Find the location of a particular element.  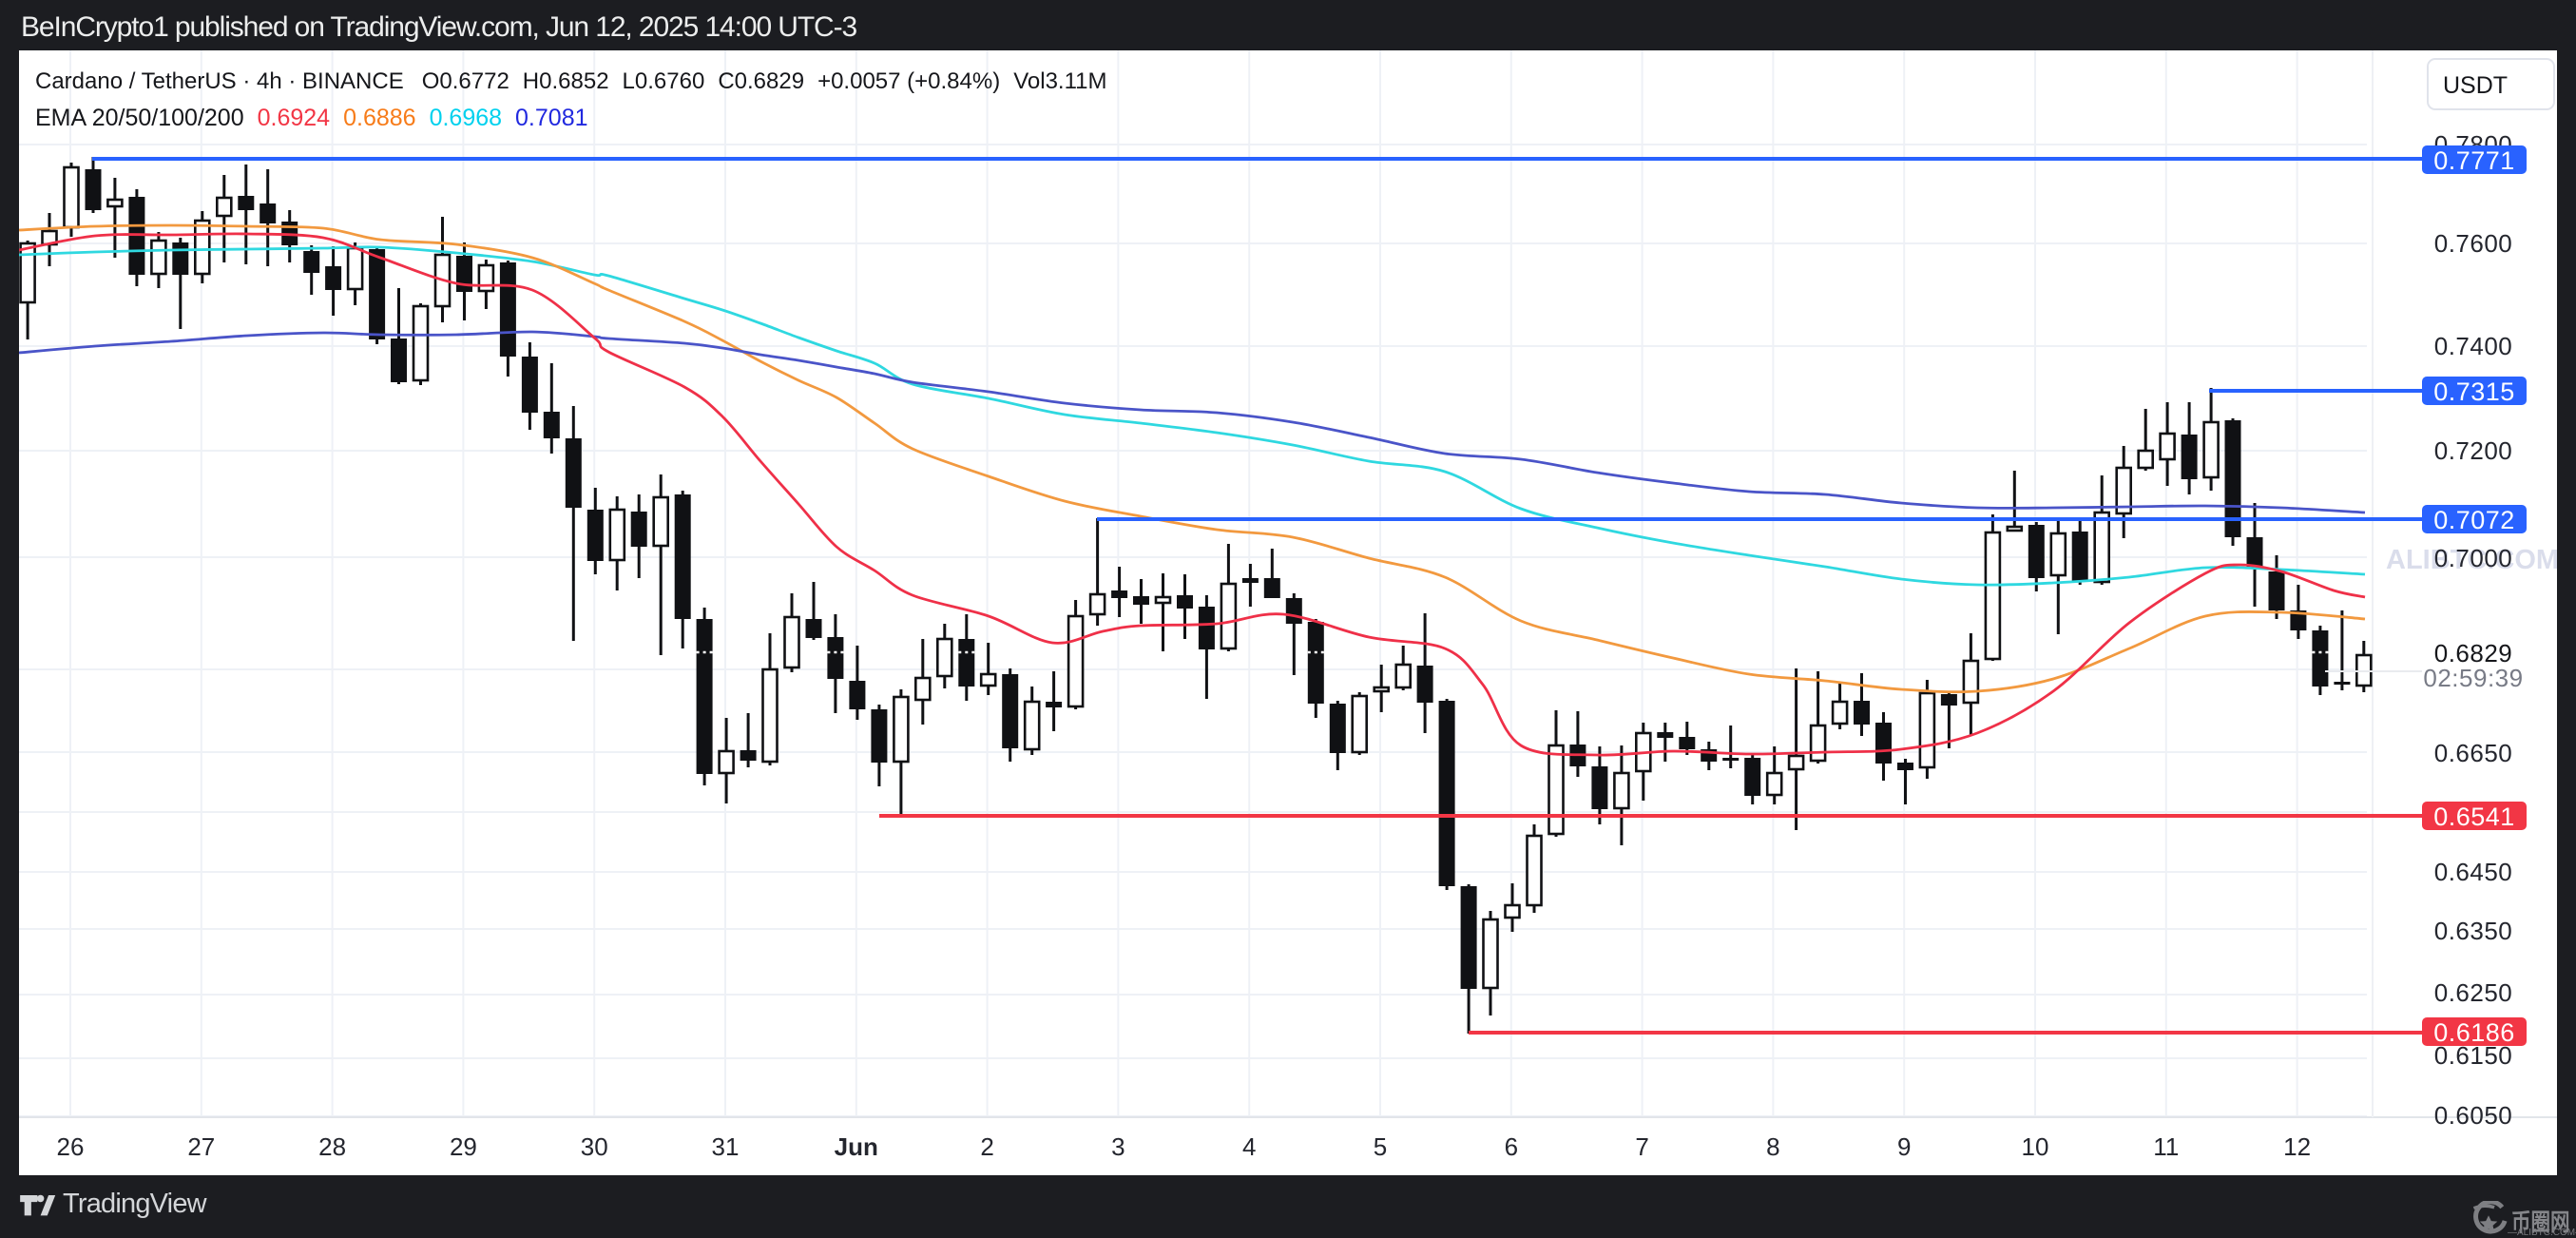

svg-text: 29 is located at coordinates (463, 1146).